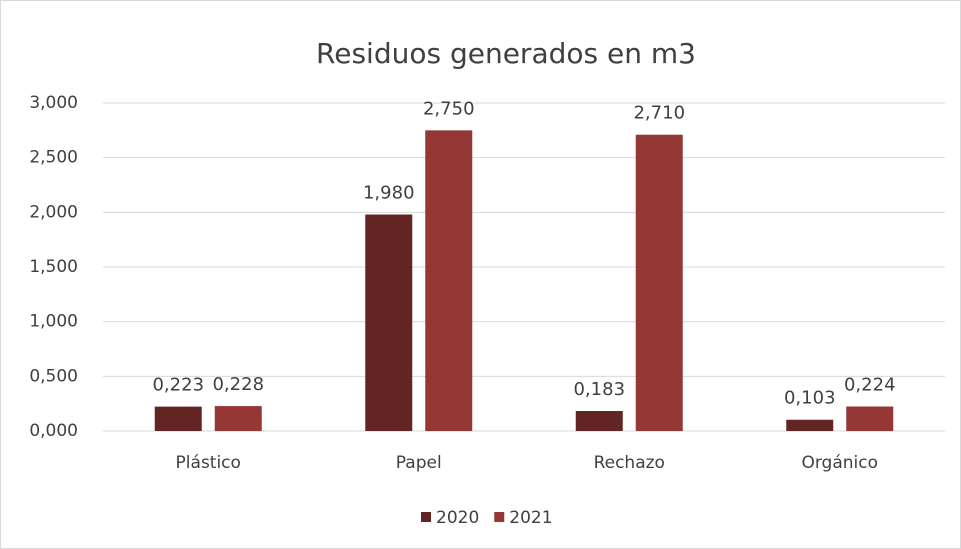  Describe the element at coordinates (659, 113) in the screenshot. I see `data-label: 2,710` at that location.